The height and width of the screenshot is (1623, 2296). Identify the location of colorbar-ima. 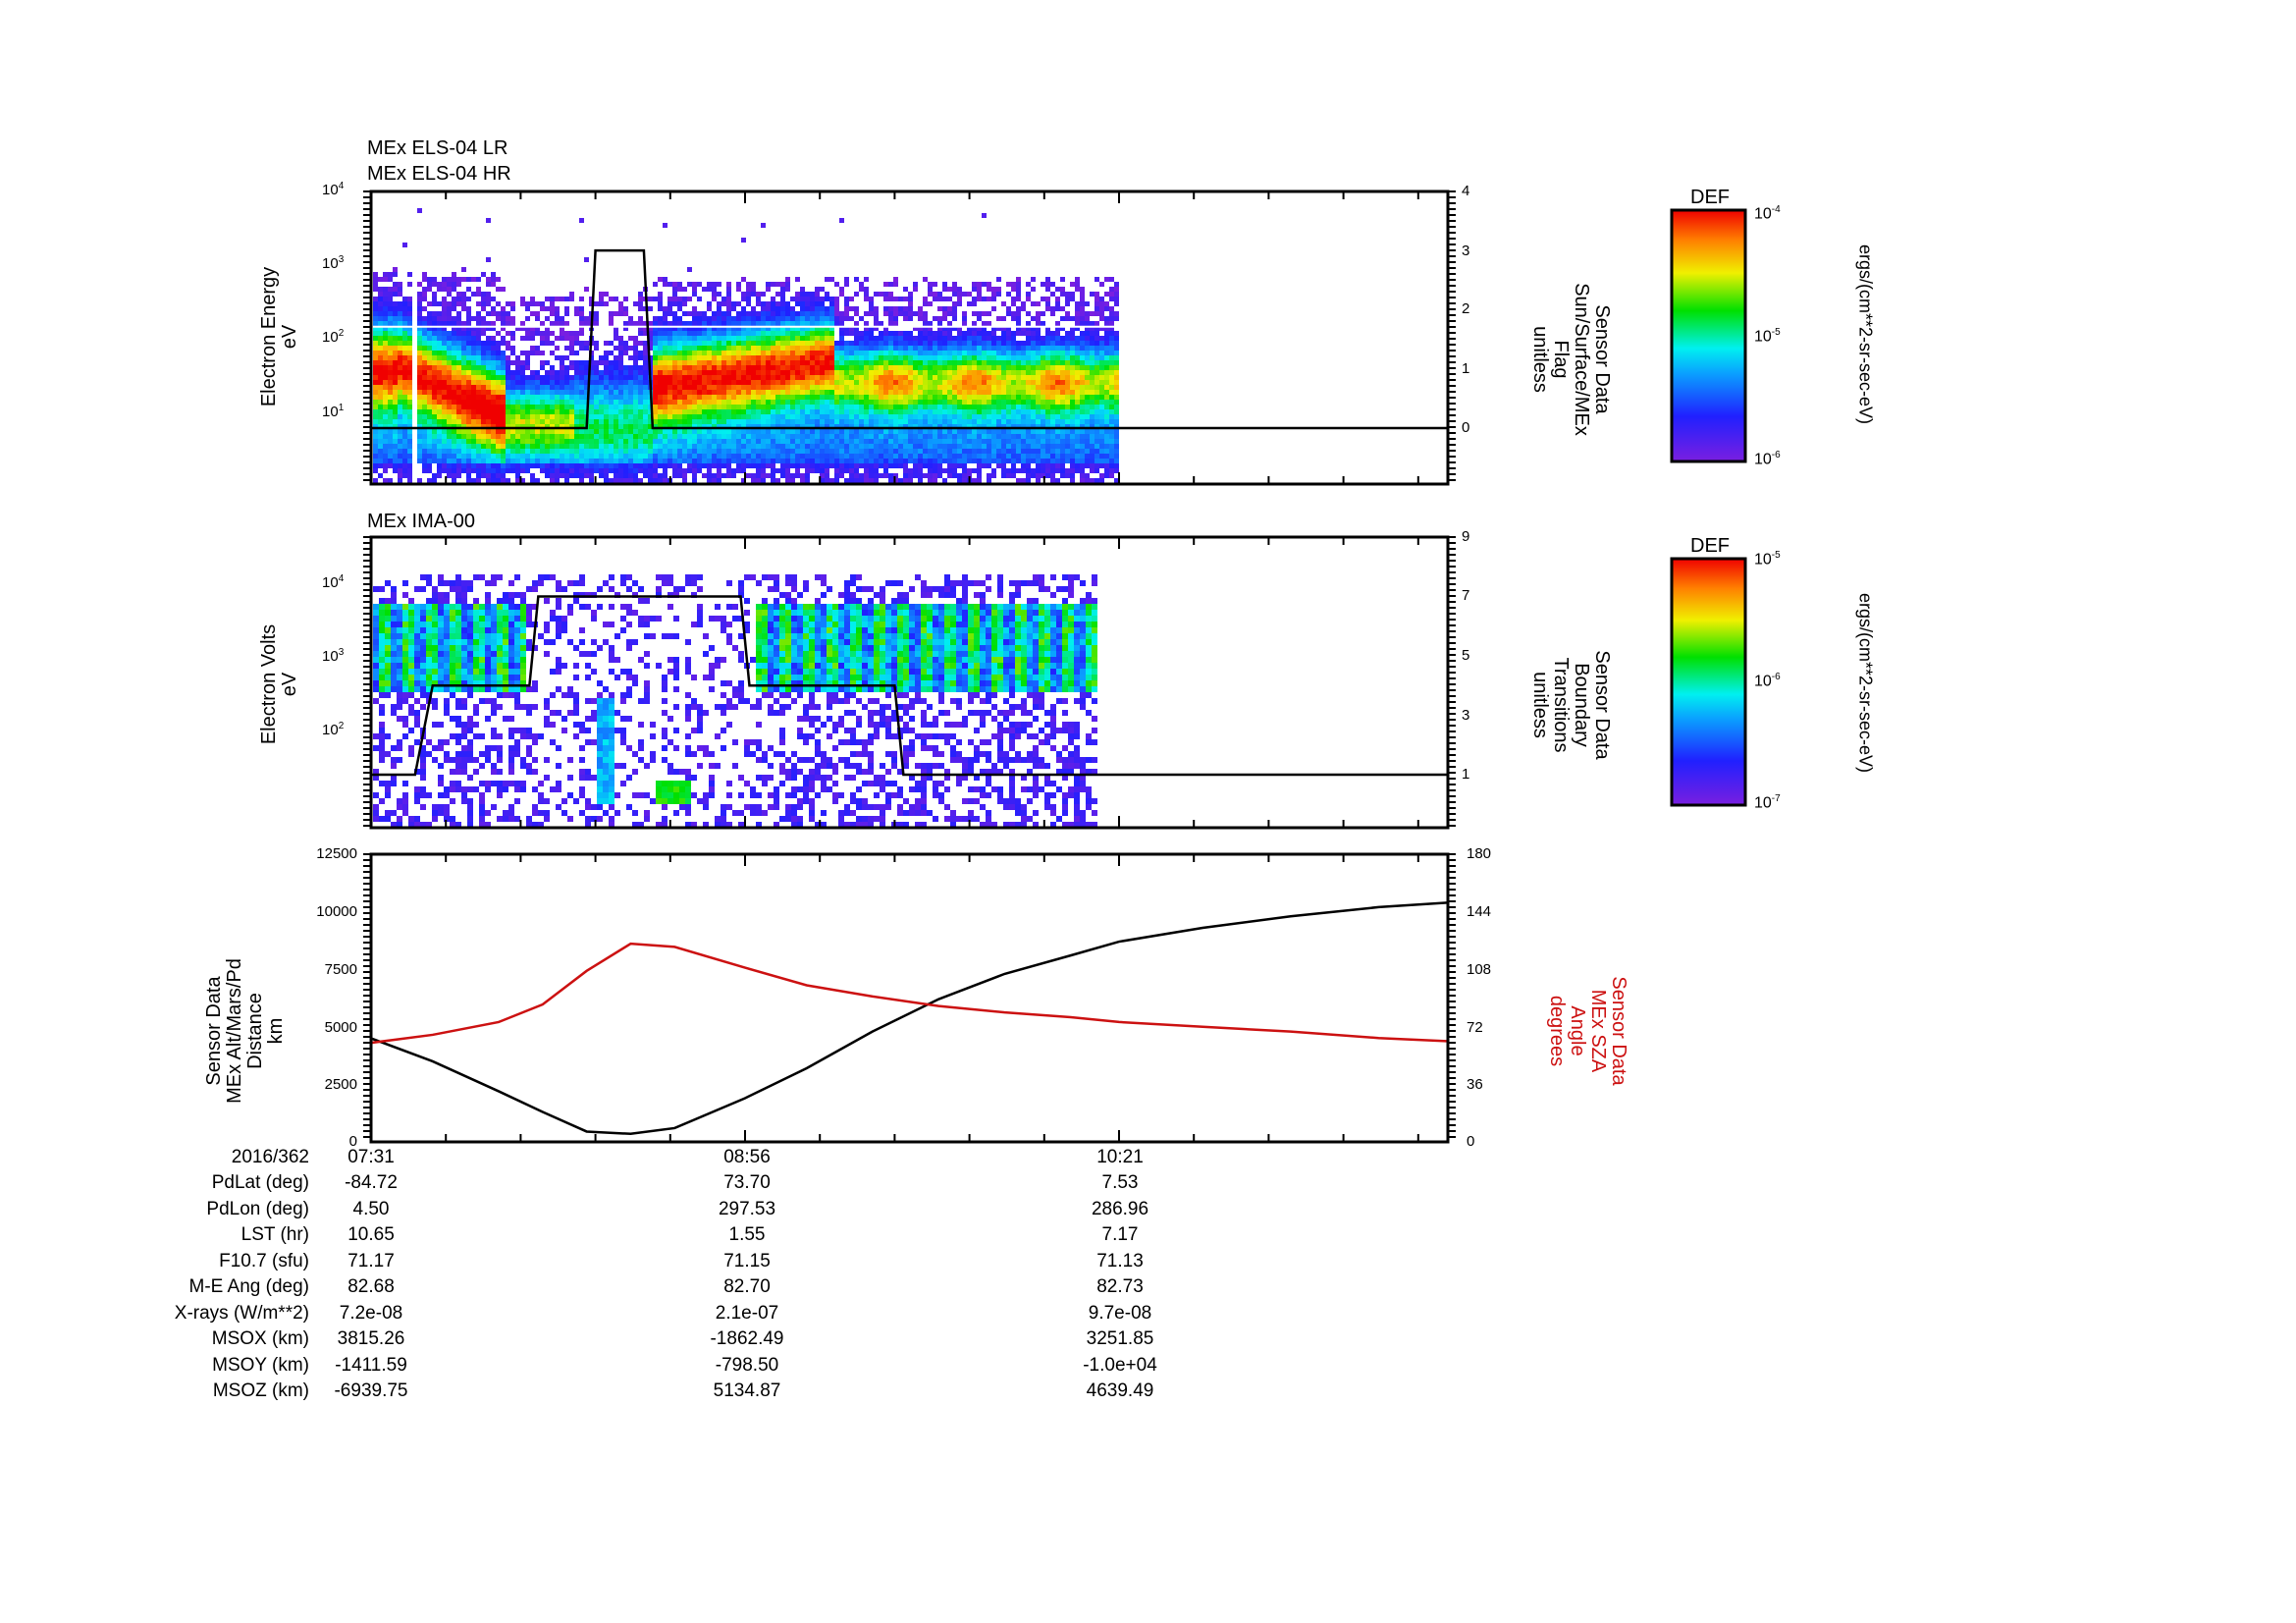
(1708, 682).